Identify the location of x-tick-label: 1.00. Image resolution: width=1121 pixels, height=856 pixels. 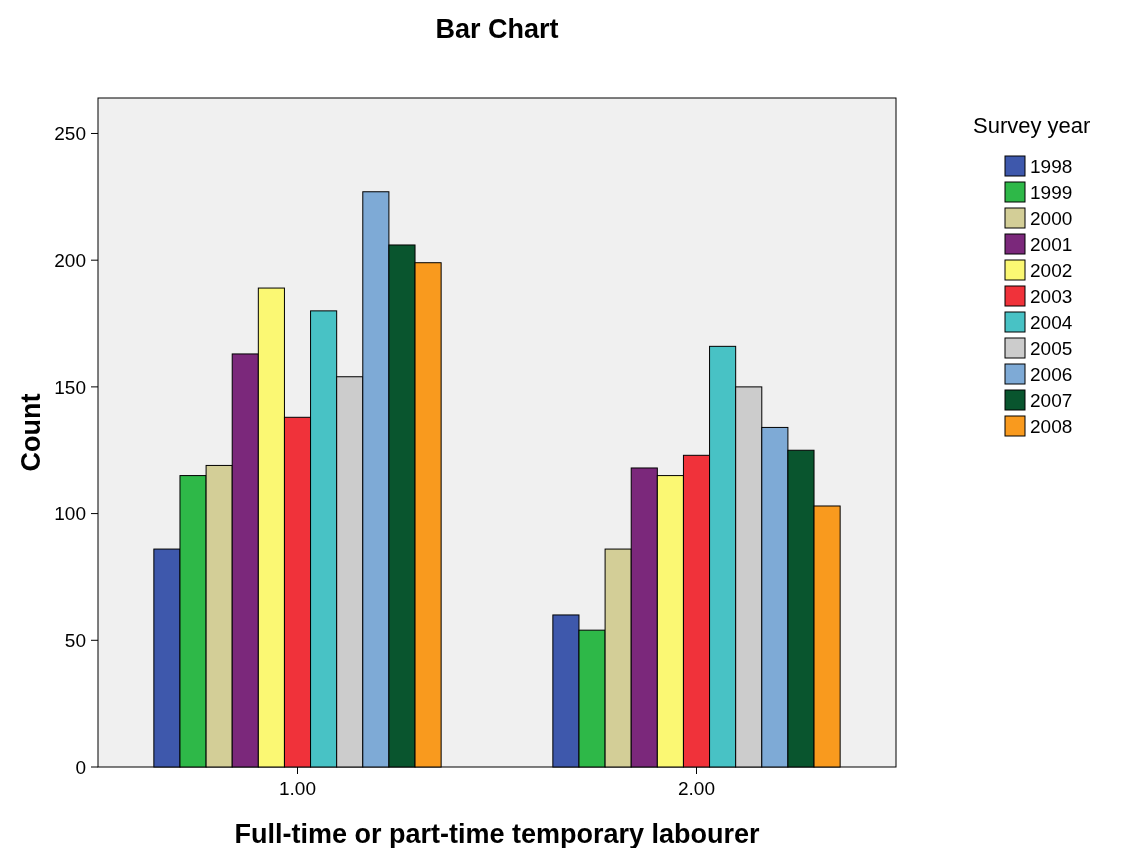
(297, 788).